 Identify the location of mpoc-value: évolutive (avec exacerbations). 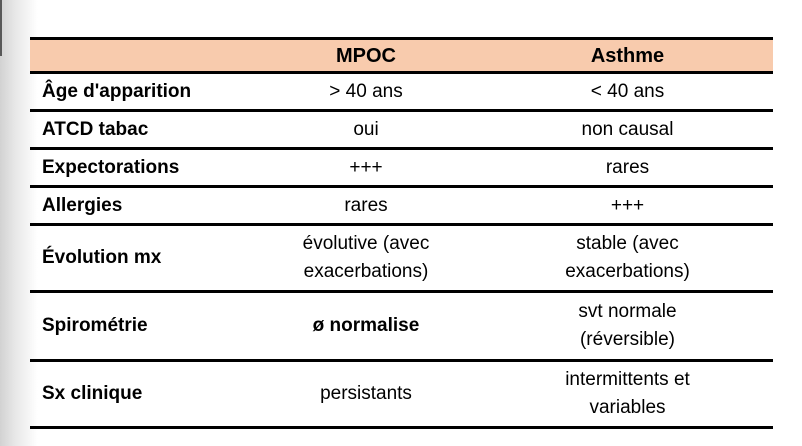
(366, 257).